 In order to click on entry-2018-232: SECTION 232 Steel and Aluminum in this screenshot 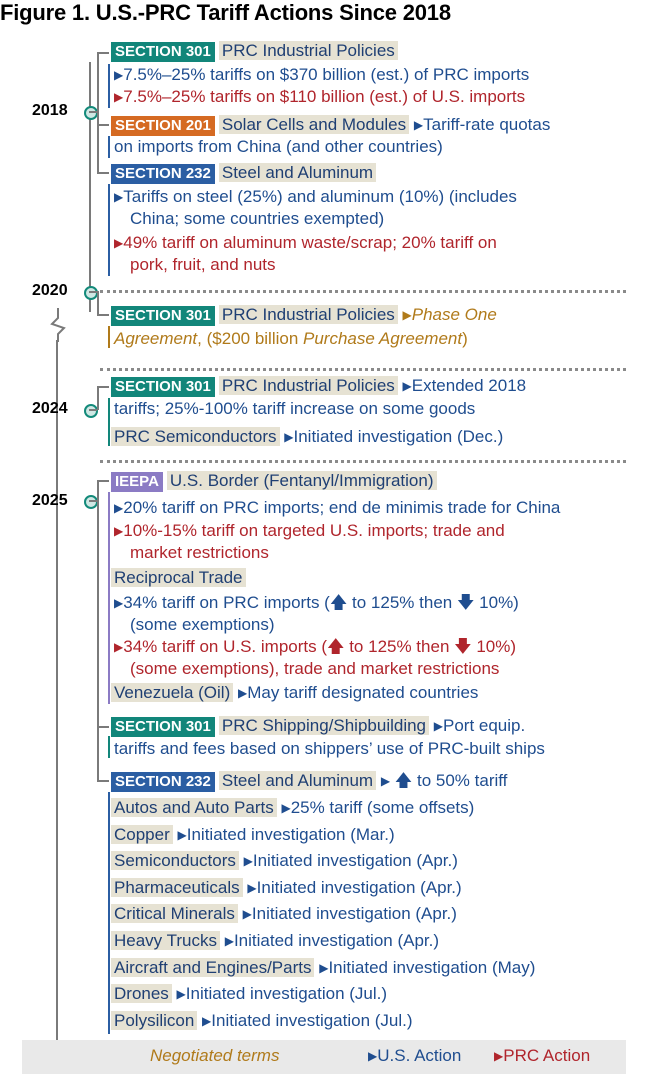, I will do `click(244, 173)`.